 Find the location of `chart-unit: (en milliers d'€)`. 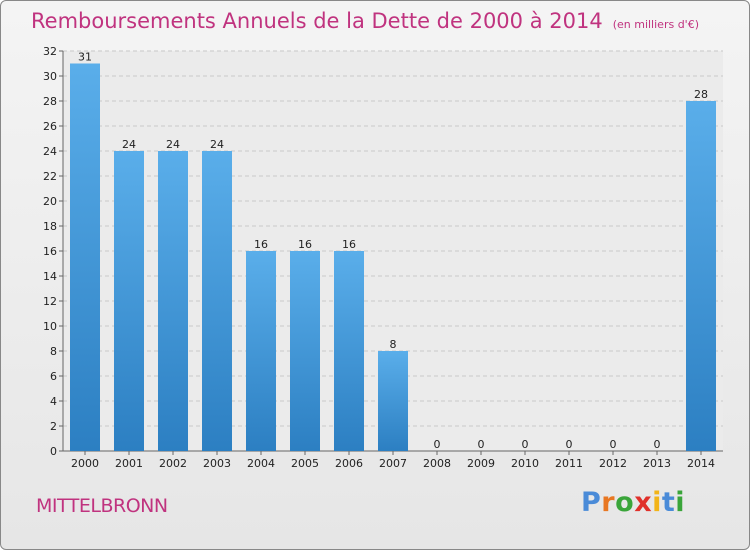

chart-unit: (en milliers d'€) is located at coordinates (655, 24).